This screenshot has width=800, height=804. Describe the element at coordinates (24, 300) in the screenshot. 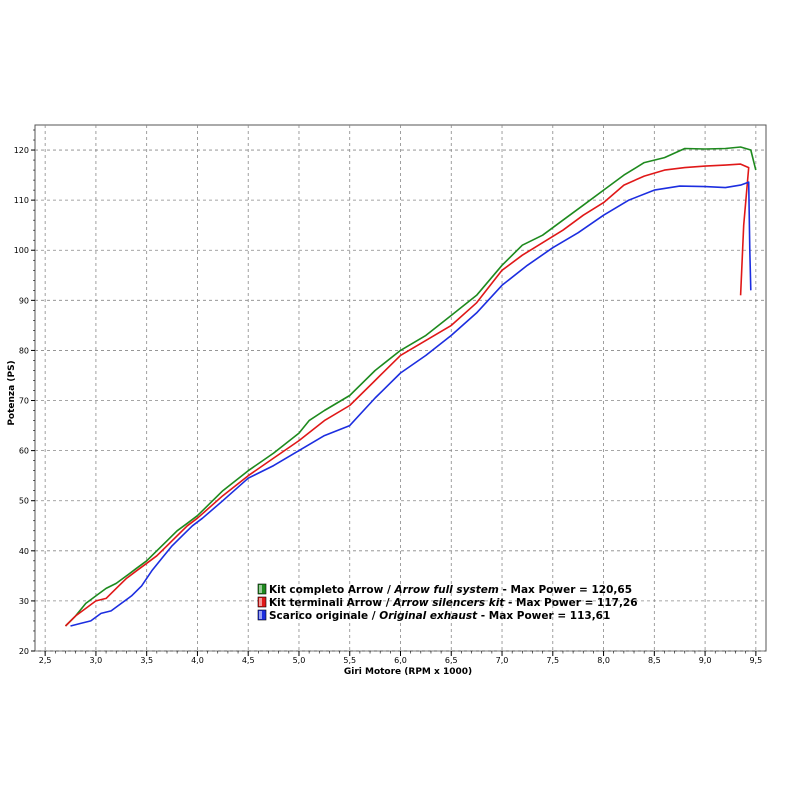

I see `y-tick-label: 90` at that location.